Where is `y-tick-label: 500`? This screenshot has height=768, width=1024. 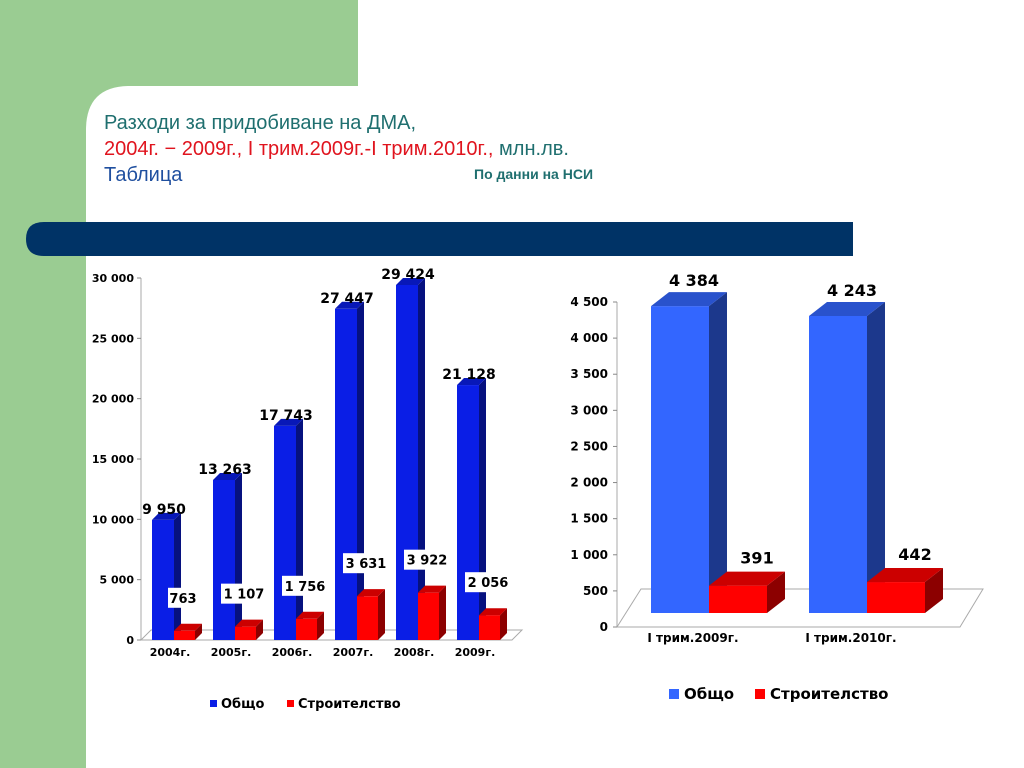 y-tick-label: 500 is located at coordinates (595, 591).